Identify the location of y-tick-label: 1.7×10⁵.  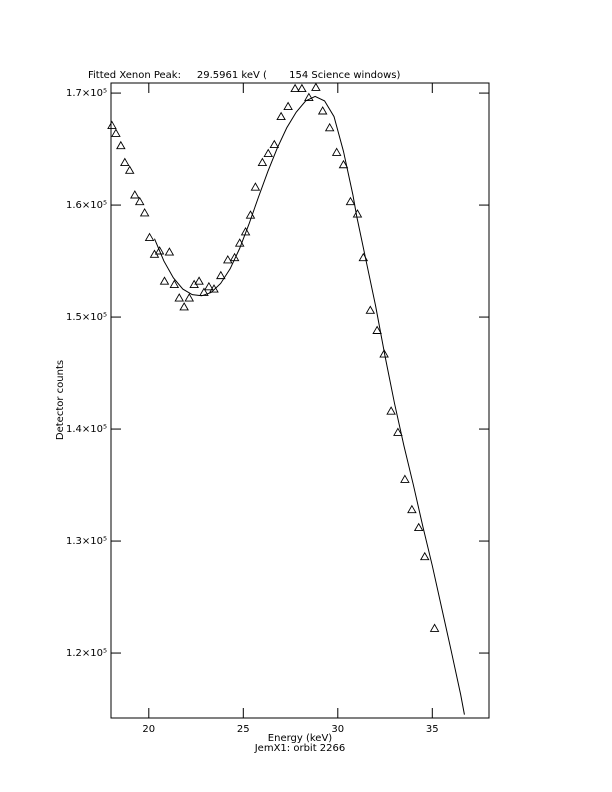
(86, 93).